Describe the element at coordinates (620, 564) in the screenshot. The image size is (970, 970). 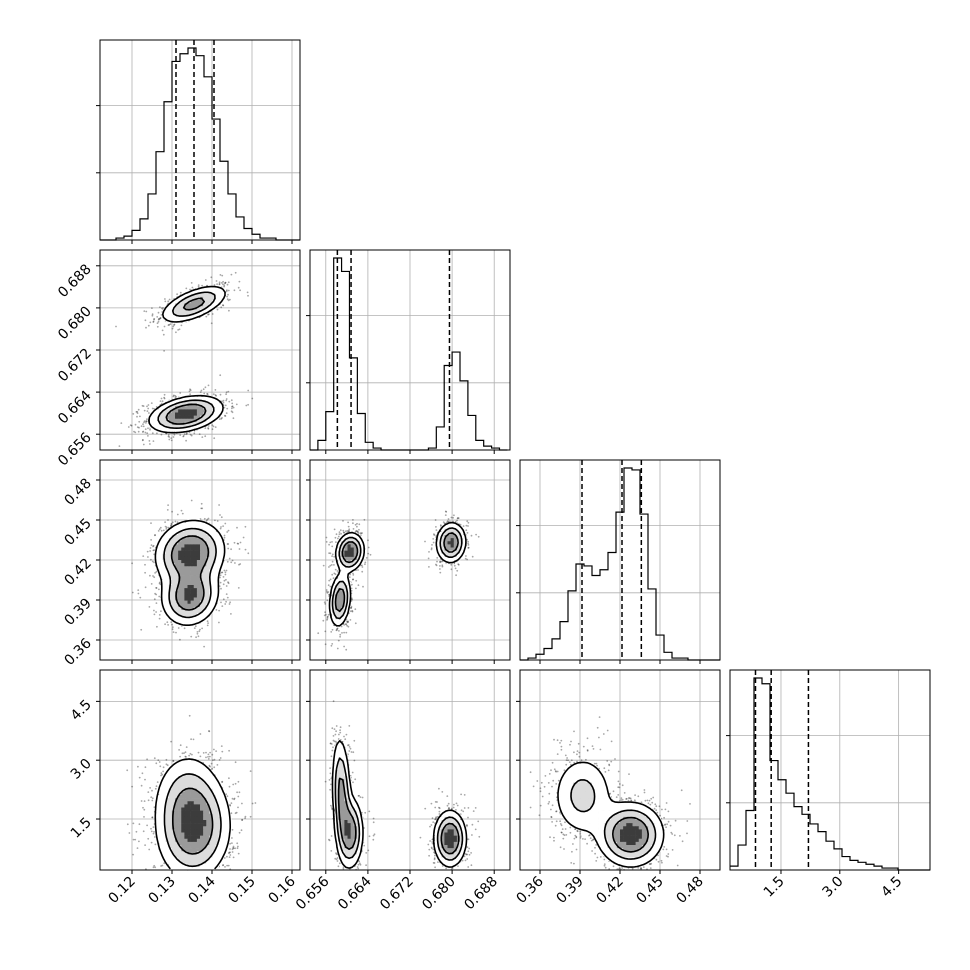
I see `histogram-step` at that location.